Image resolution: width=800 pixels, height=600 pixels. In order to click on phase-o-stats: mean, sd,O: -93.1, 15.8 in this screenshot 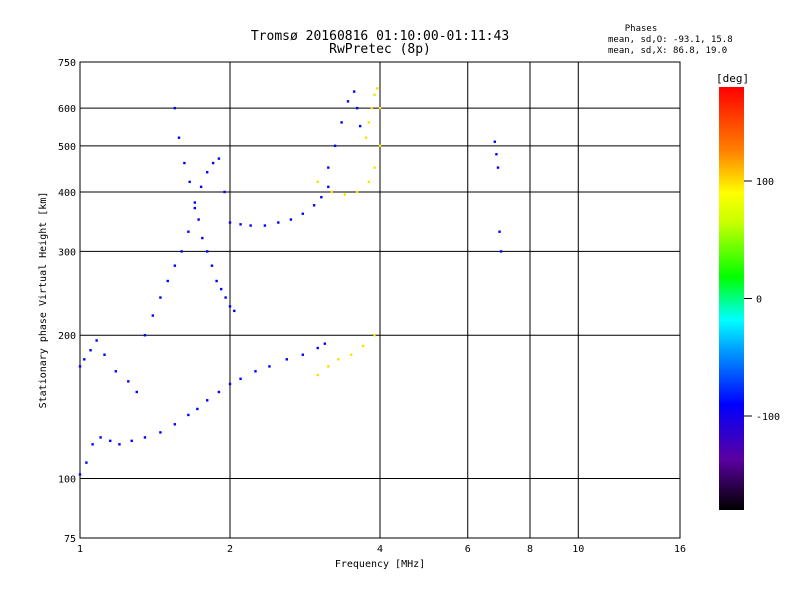, I will do `click(670, 40)`.